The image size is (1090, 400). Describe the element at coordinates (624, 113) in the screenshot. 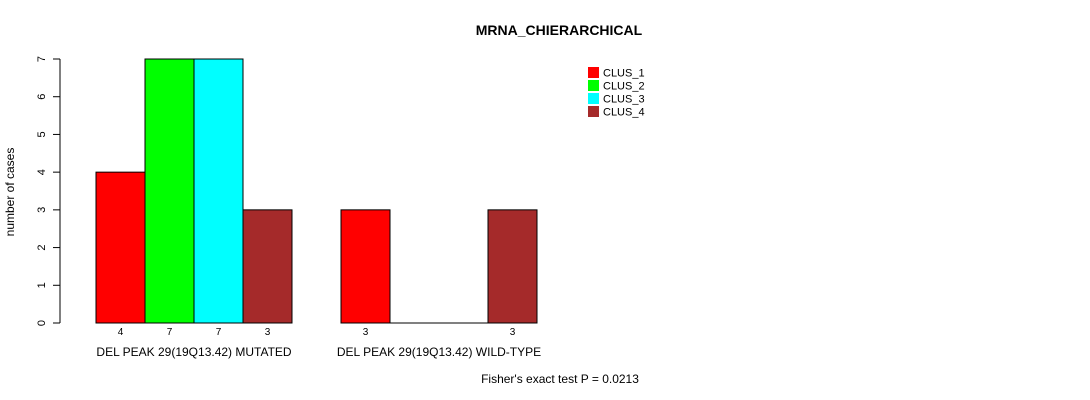

I see `legend-label: CLUS_4` at that location.